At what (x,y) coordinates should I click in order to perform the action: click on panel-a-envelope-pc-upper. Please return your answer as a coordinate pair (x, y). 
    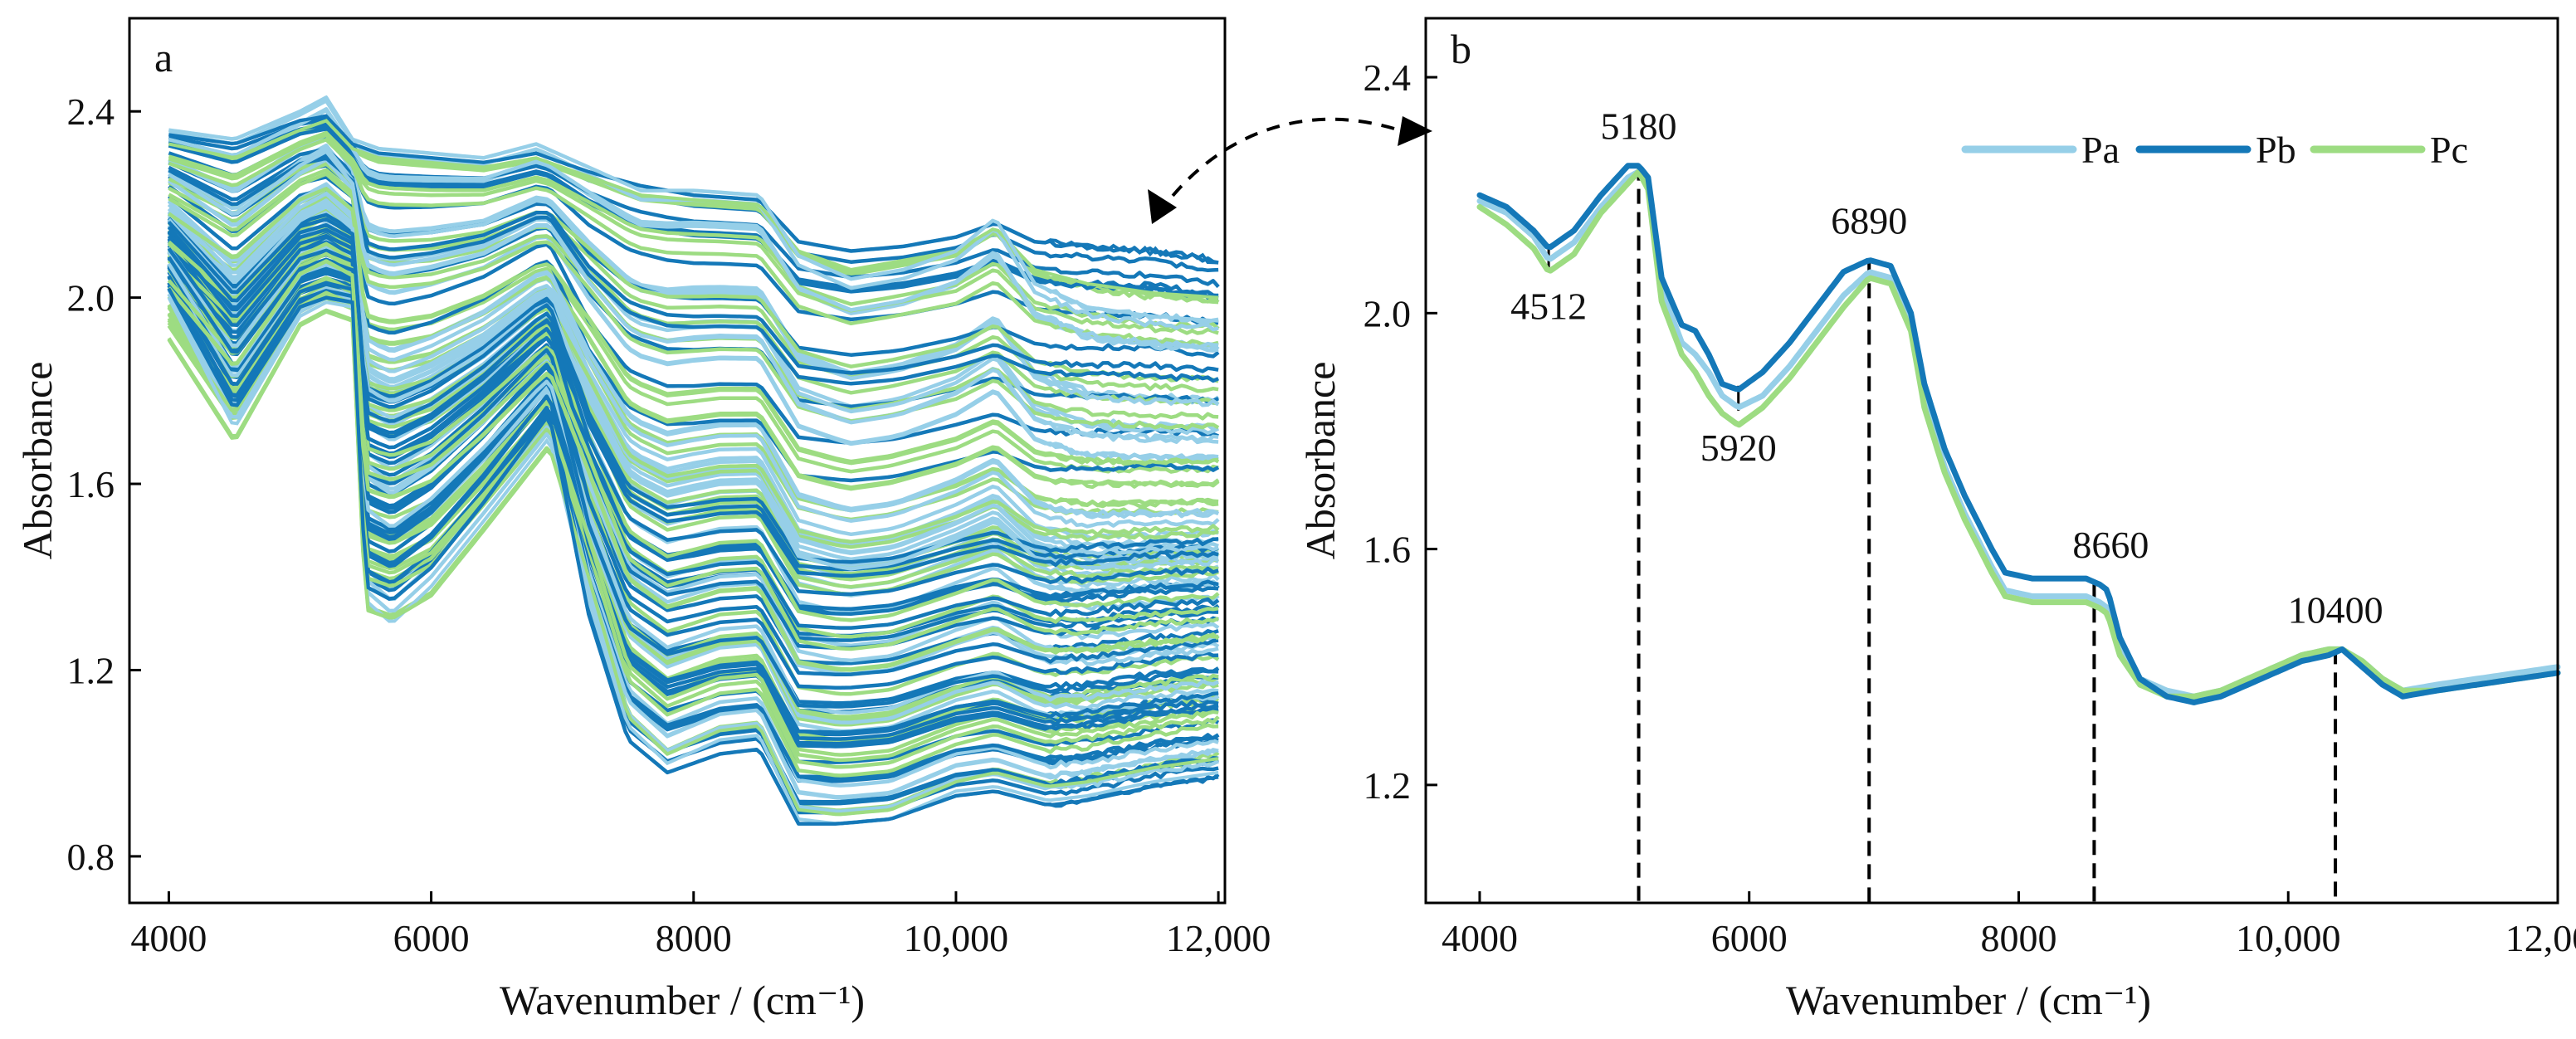
    Looking at the image, I should click on (694, 209).